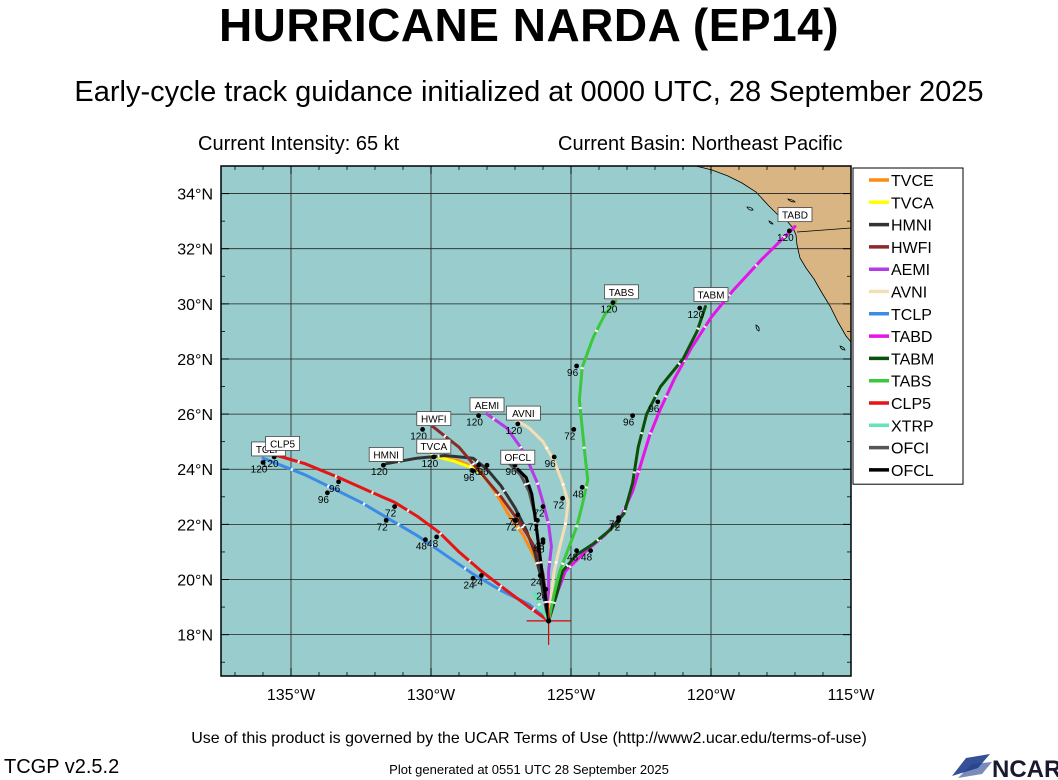  I want to click on legend-label-tabs: TABS, so click(911, 382).